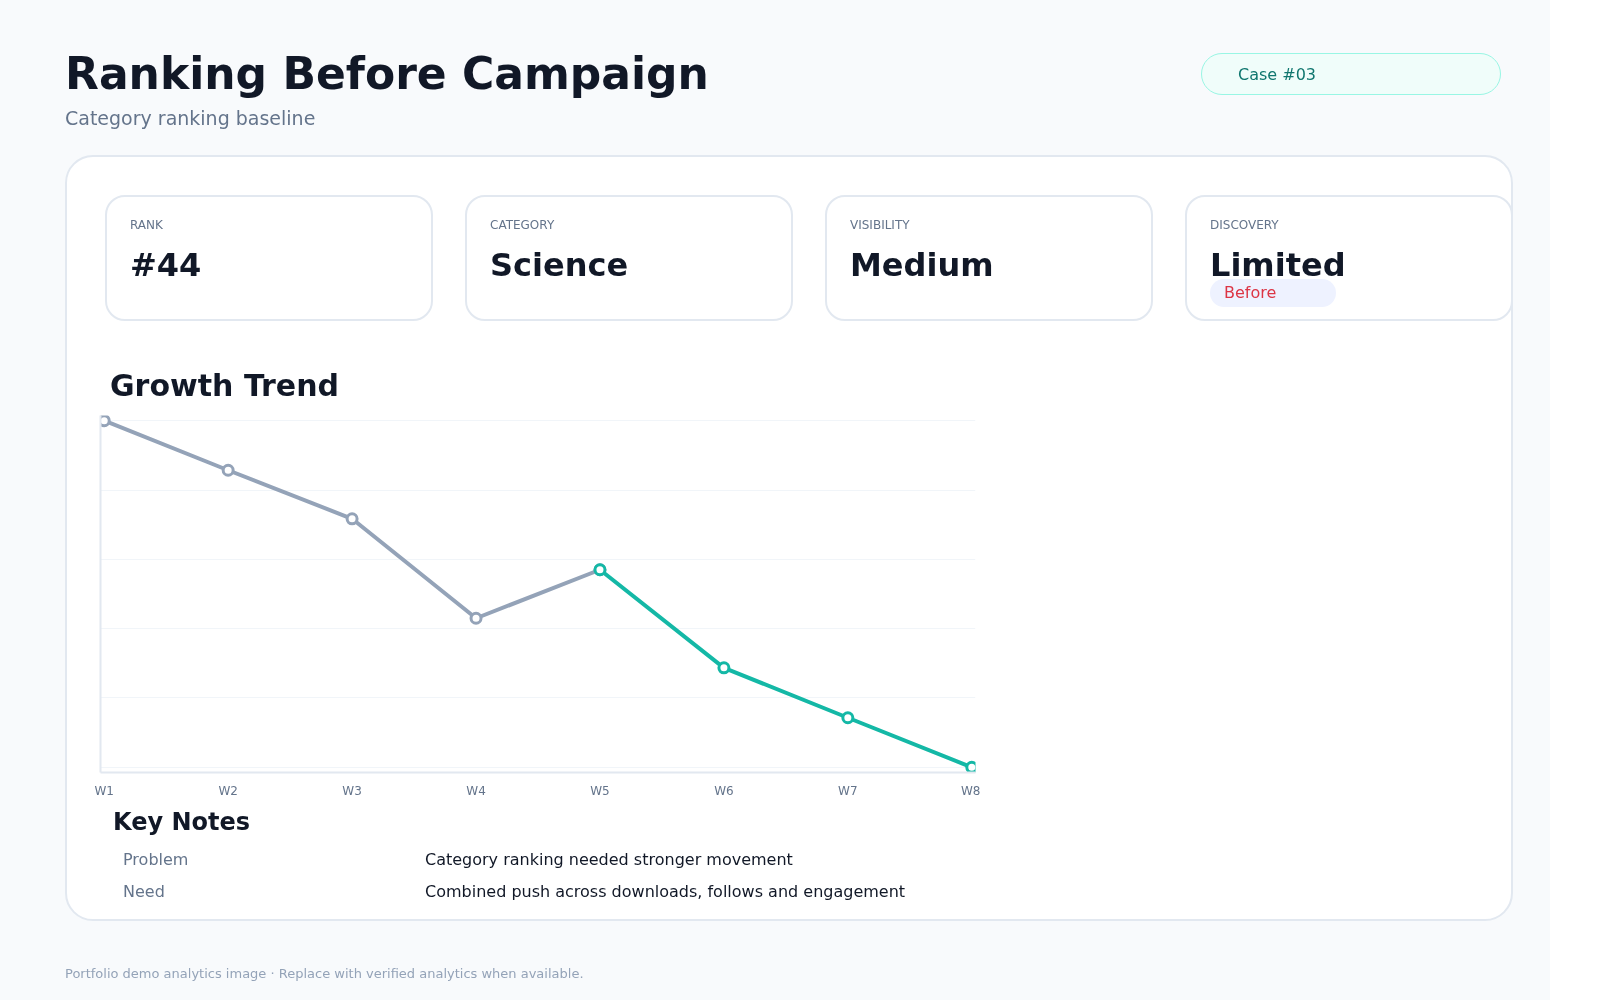 This screenshot has height=1000, width=1600. I want to click on x-tick-label: W3, so click(352, 790).